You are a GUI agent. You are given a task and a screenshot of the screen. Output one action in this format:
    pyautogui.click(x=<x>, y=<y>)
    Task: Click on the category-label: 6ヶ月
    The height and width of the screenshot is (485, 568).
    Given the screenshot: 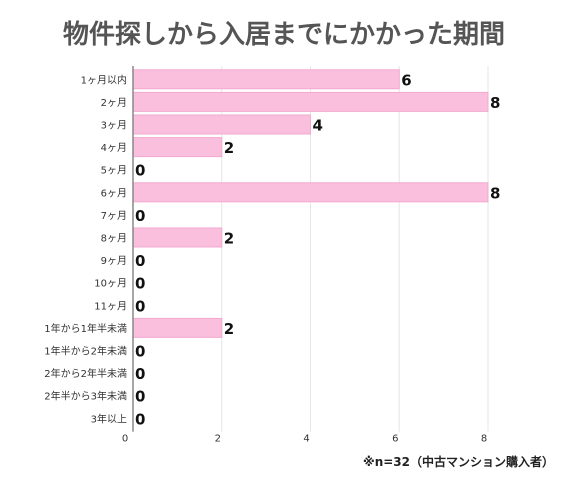 What is the action you would take?
    pyautogui.click(x=114, y=193)
    